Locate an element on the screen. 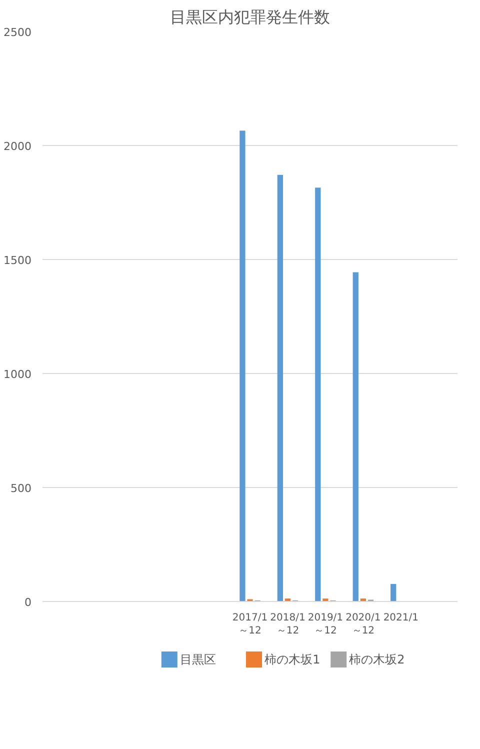 The height and width of the screenshot is (749, 480). x-tick-label: 2021/1 is located at coordinates (401, 618).